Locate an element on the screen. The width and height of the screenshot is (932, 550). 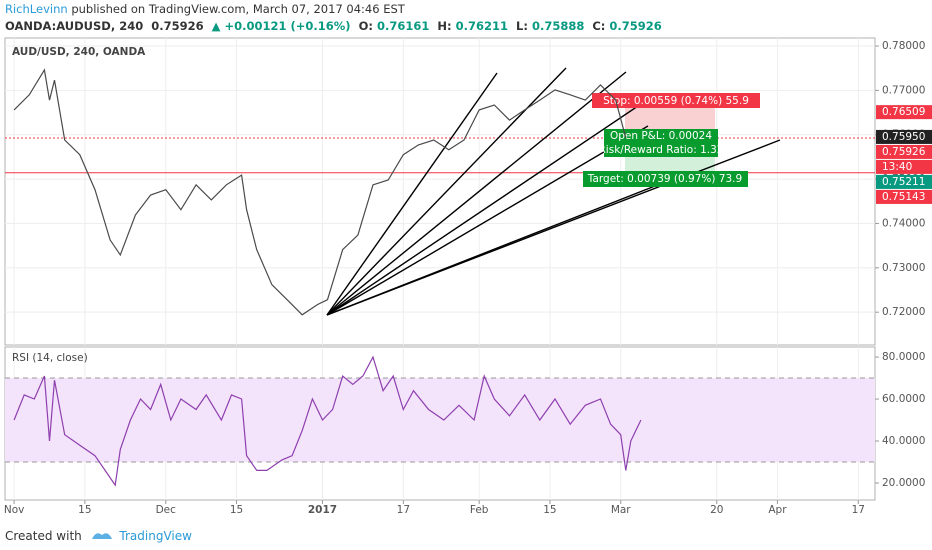
created-with: Created with is located at coordinates (43, 536).